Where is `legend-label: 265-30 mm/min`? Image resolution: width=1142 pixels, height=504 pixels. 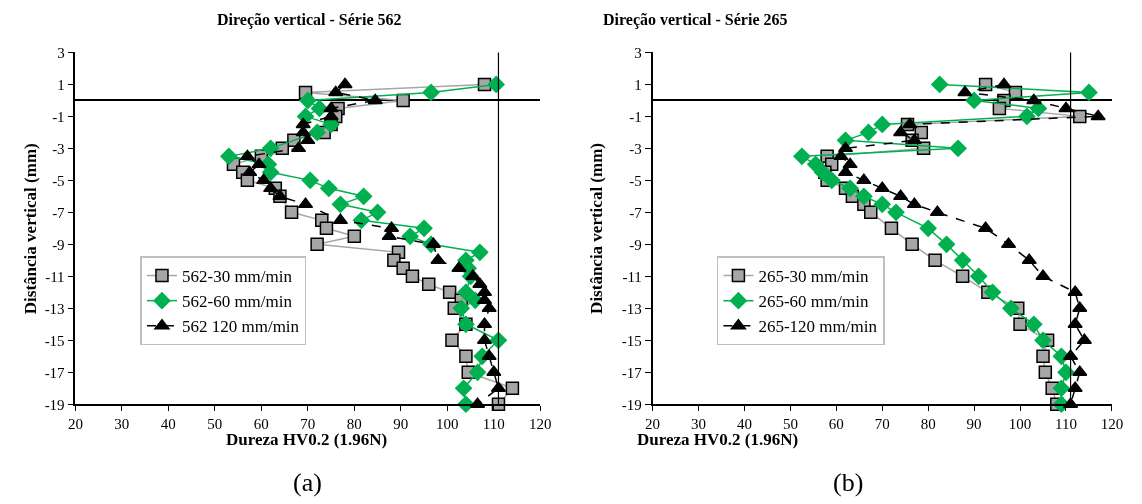 legend-label: 265-30 mm/min is located at coordinates (813, 277).